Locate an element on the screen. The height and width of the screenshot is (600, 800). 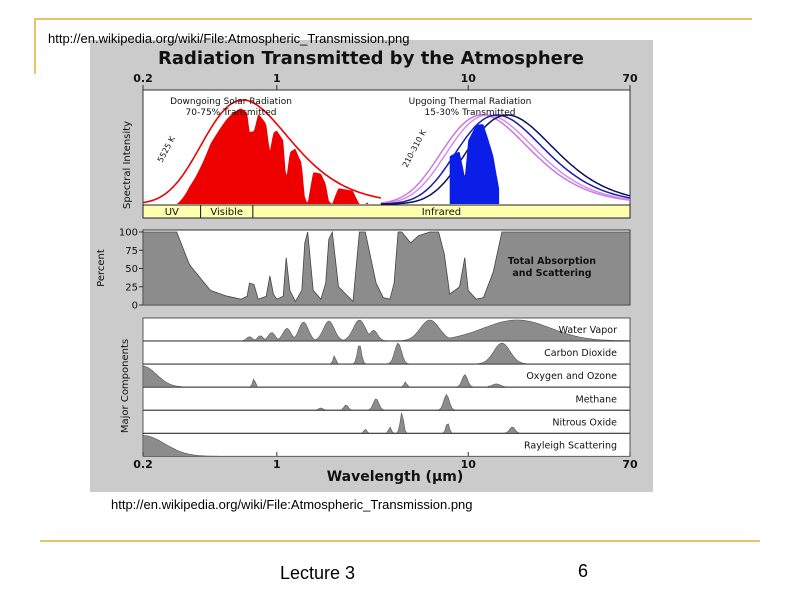
component-label: Carbon Dioxide is located at coordinates (580, 353).